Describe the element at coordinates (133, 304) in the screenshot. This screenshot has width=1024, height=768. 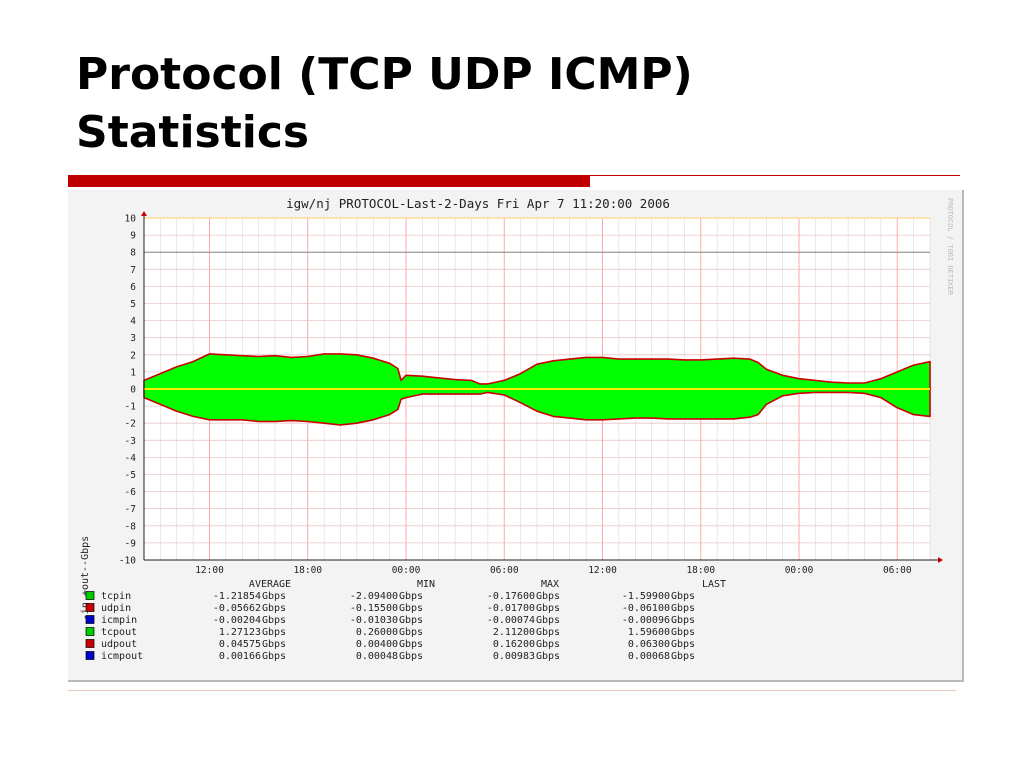
I see `y-tick-label: 5` at that location.